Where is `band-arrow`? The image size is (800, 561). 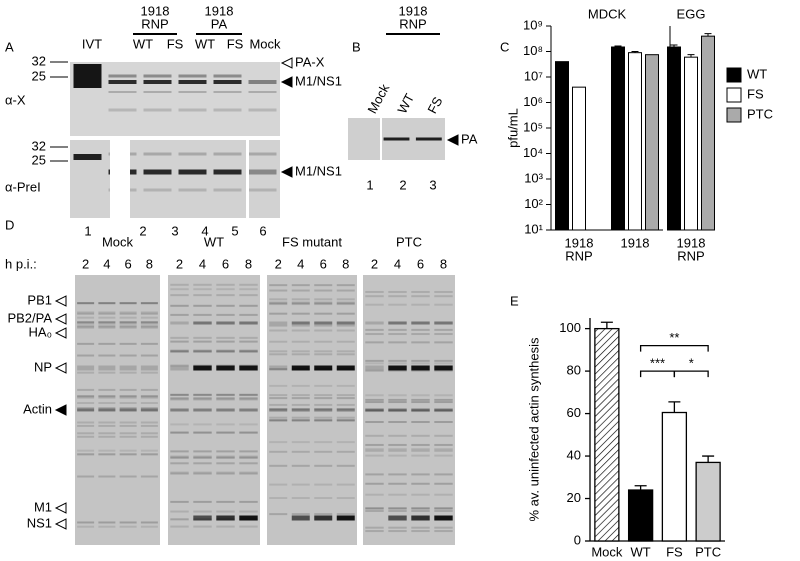
band-arrow is located at coordinates (60, 333).